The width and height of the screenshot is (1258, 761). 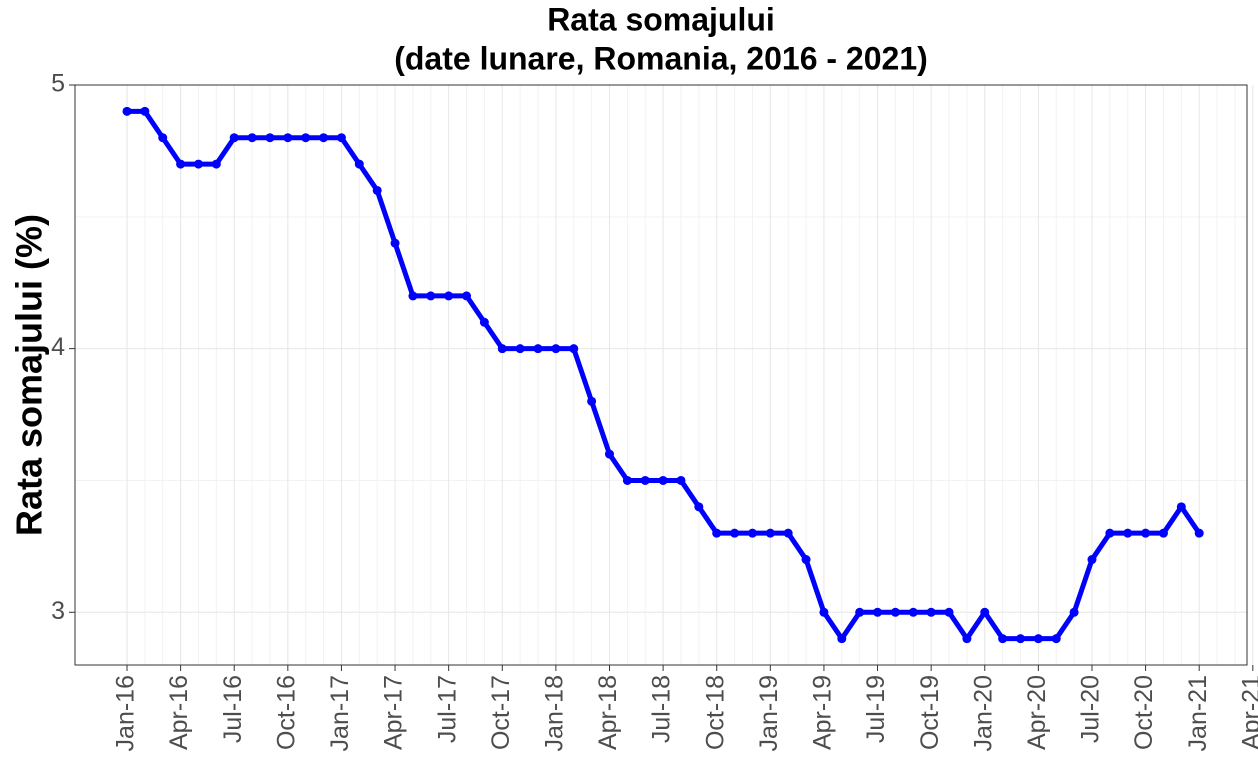 I want to click on x-tick-label: Oct-17, so click(x=501, y=712).